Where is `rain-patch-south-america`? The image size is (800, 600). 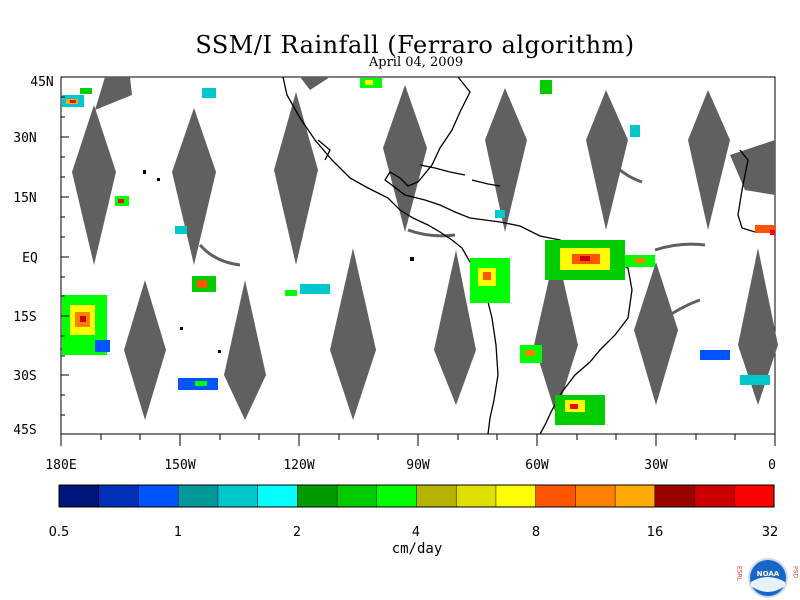 rain-patch-south-america is located at coordinates (547, 317).